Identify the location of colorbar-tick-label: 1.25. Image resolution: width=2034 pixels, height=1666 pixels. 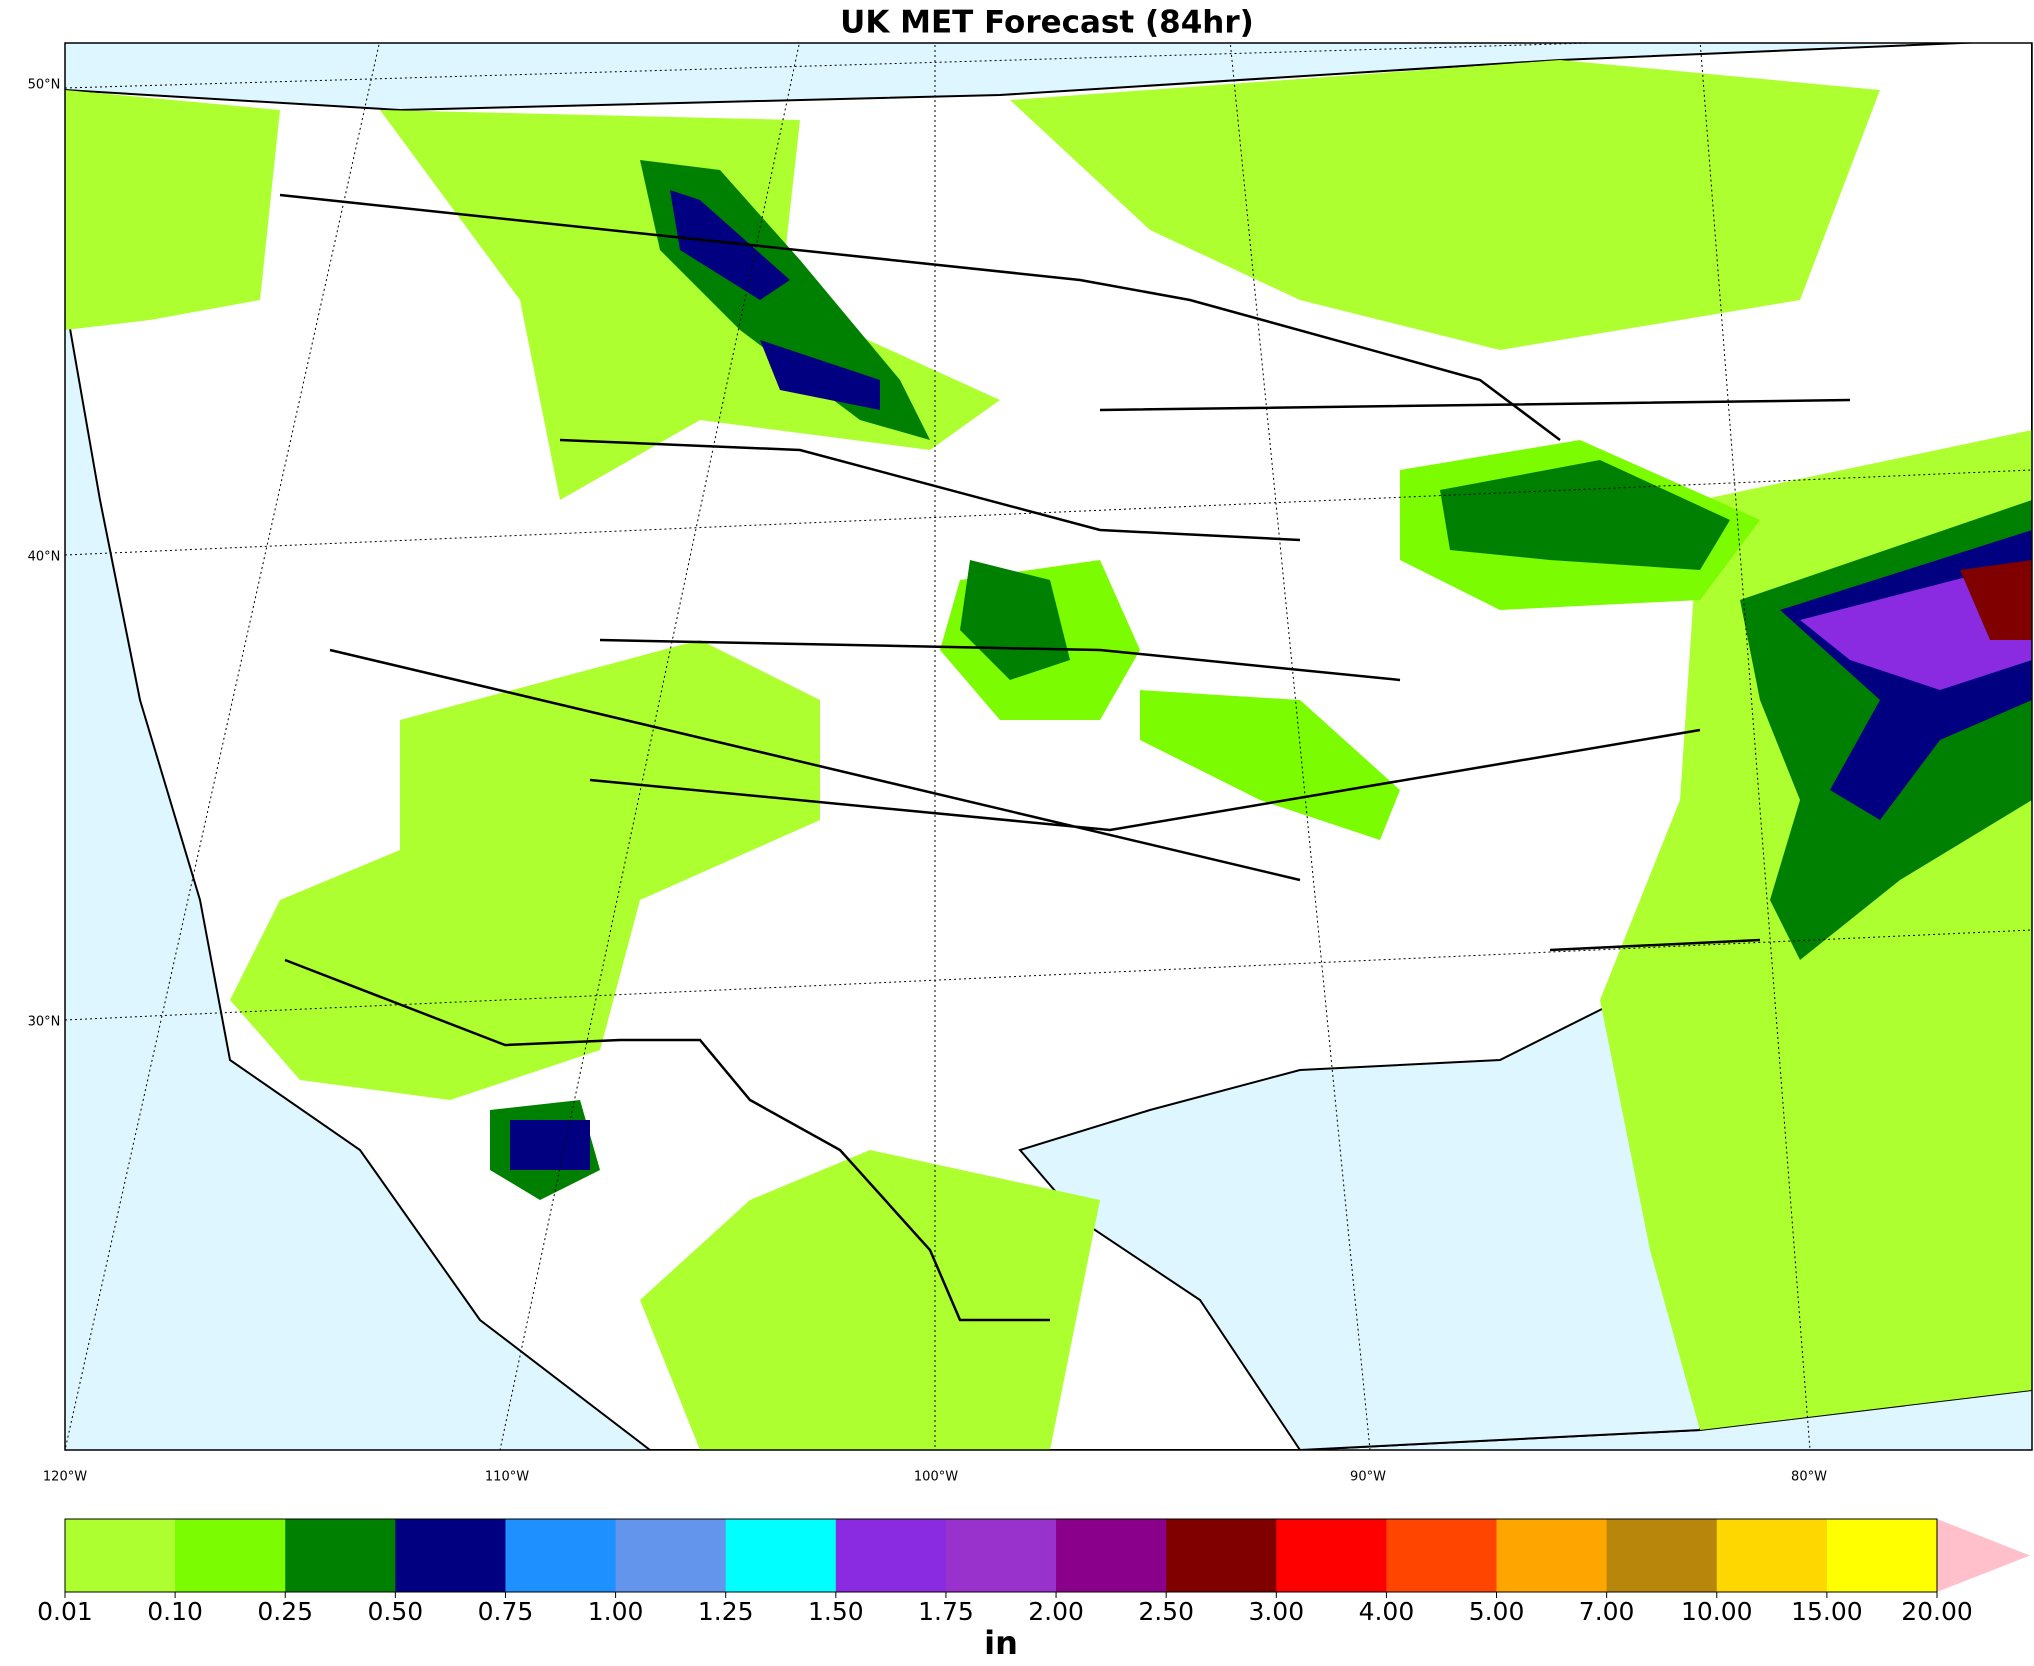
(726, 1611).